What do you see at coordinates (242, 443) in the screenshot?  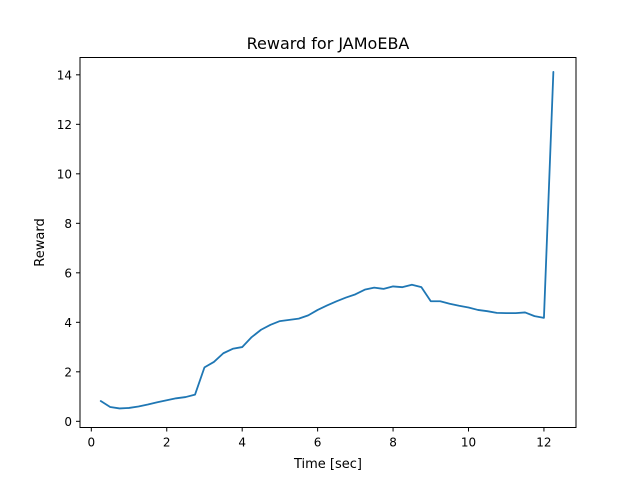 I see `x-tick-label: 4` at bounding box center [242, 443].